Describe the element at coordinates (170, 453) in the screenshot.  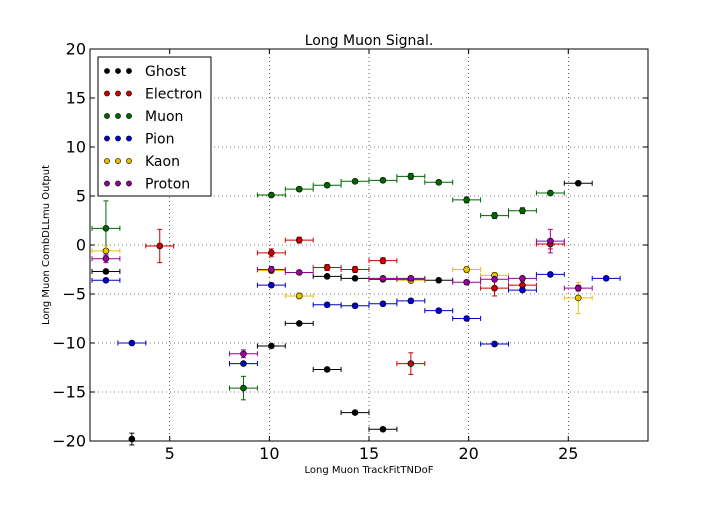
I see `x-tick-label: 5` at that location.